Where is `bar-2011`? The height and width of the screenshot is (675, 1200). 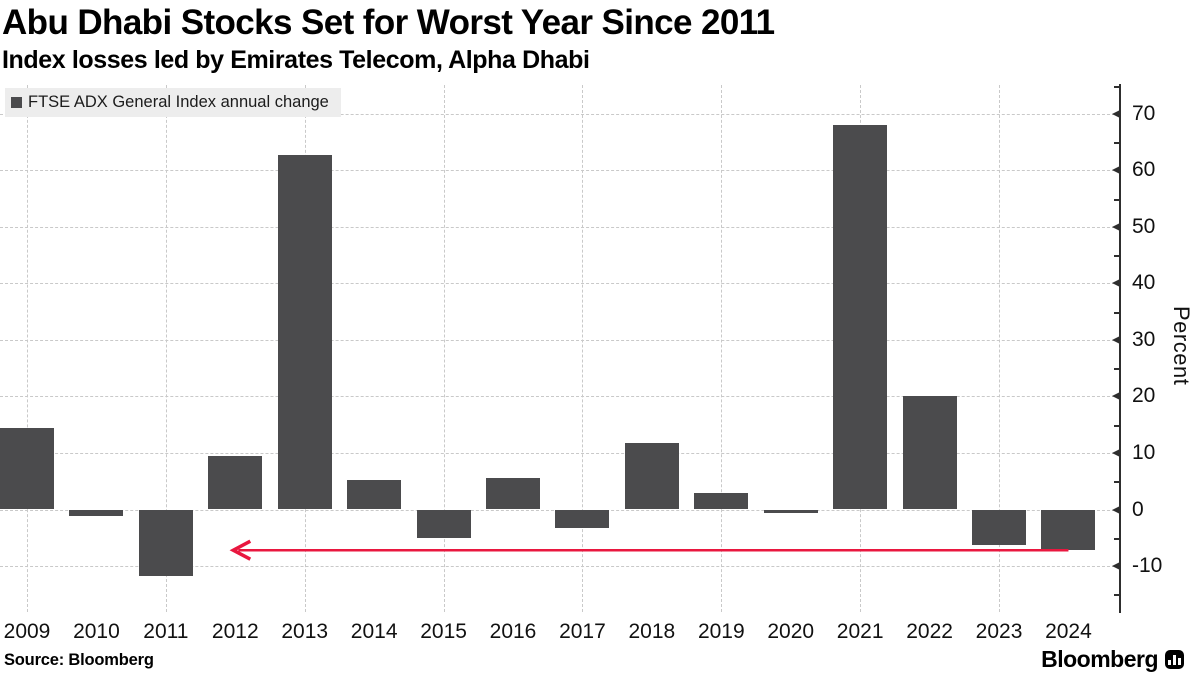
bar-2011 is located at coordinates (165, 542).